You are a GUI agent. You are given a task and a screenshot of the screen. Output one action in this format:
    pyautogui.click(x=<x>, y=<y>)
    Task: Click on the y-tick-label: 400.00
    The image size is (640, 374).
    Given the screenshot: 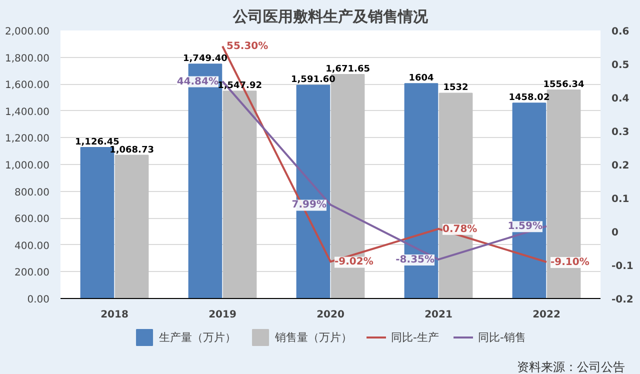 What is the action you would take?
    pyautogui.click(x=32, y=246)
    